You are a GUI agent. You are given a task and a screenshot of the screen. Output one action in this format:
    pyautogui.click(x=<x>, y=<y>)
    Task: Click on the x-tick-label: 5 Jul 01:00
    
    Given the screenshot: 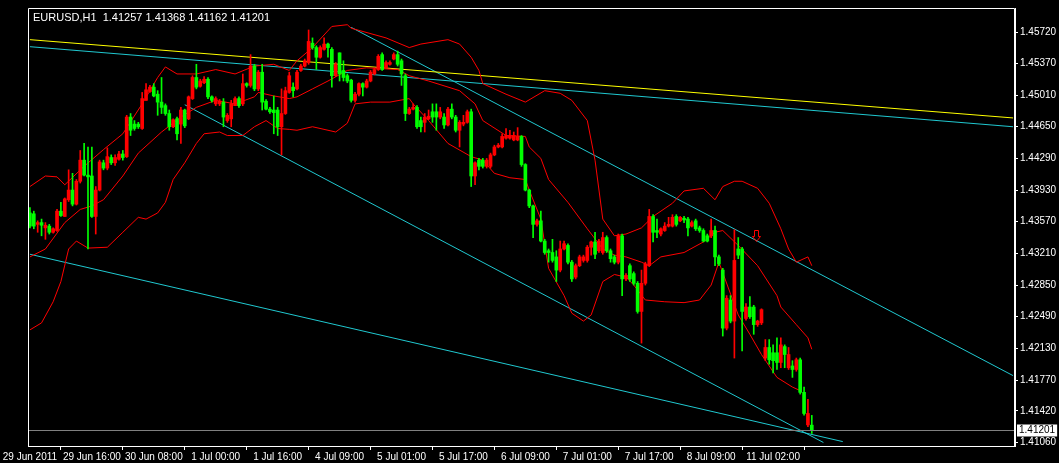 What is the action you would take?
    pyautogui.click(x=402, y=456)
    